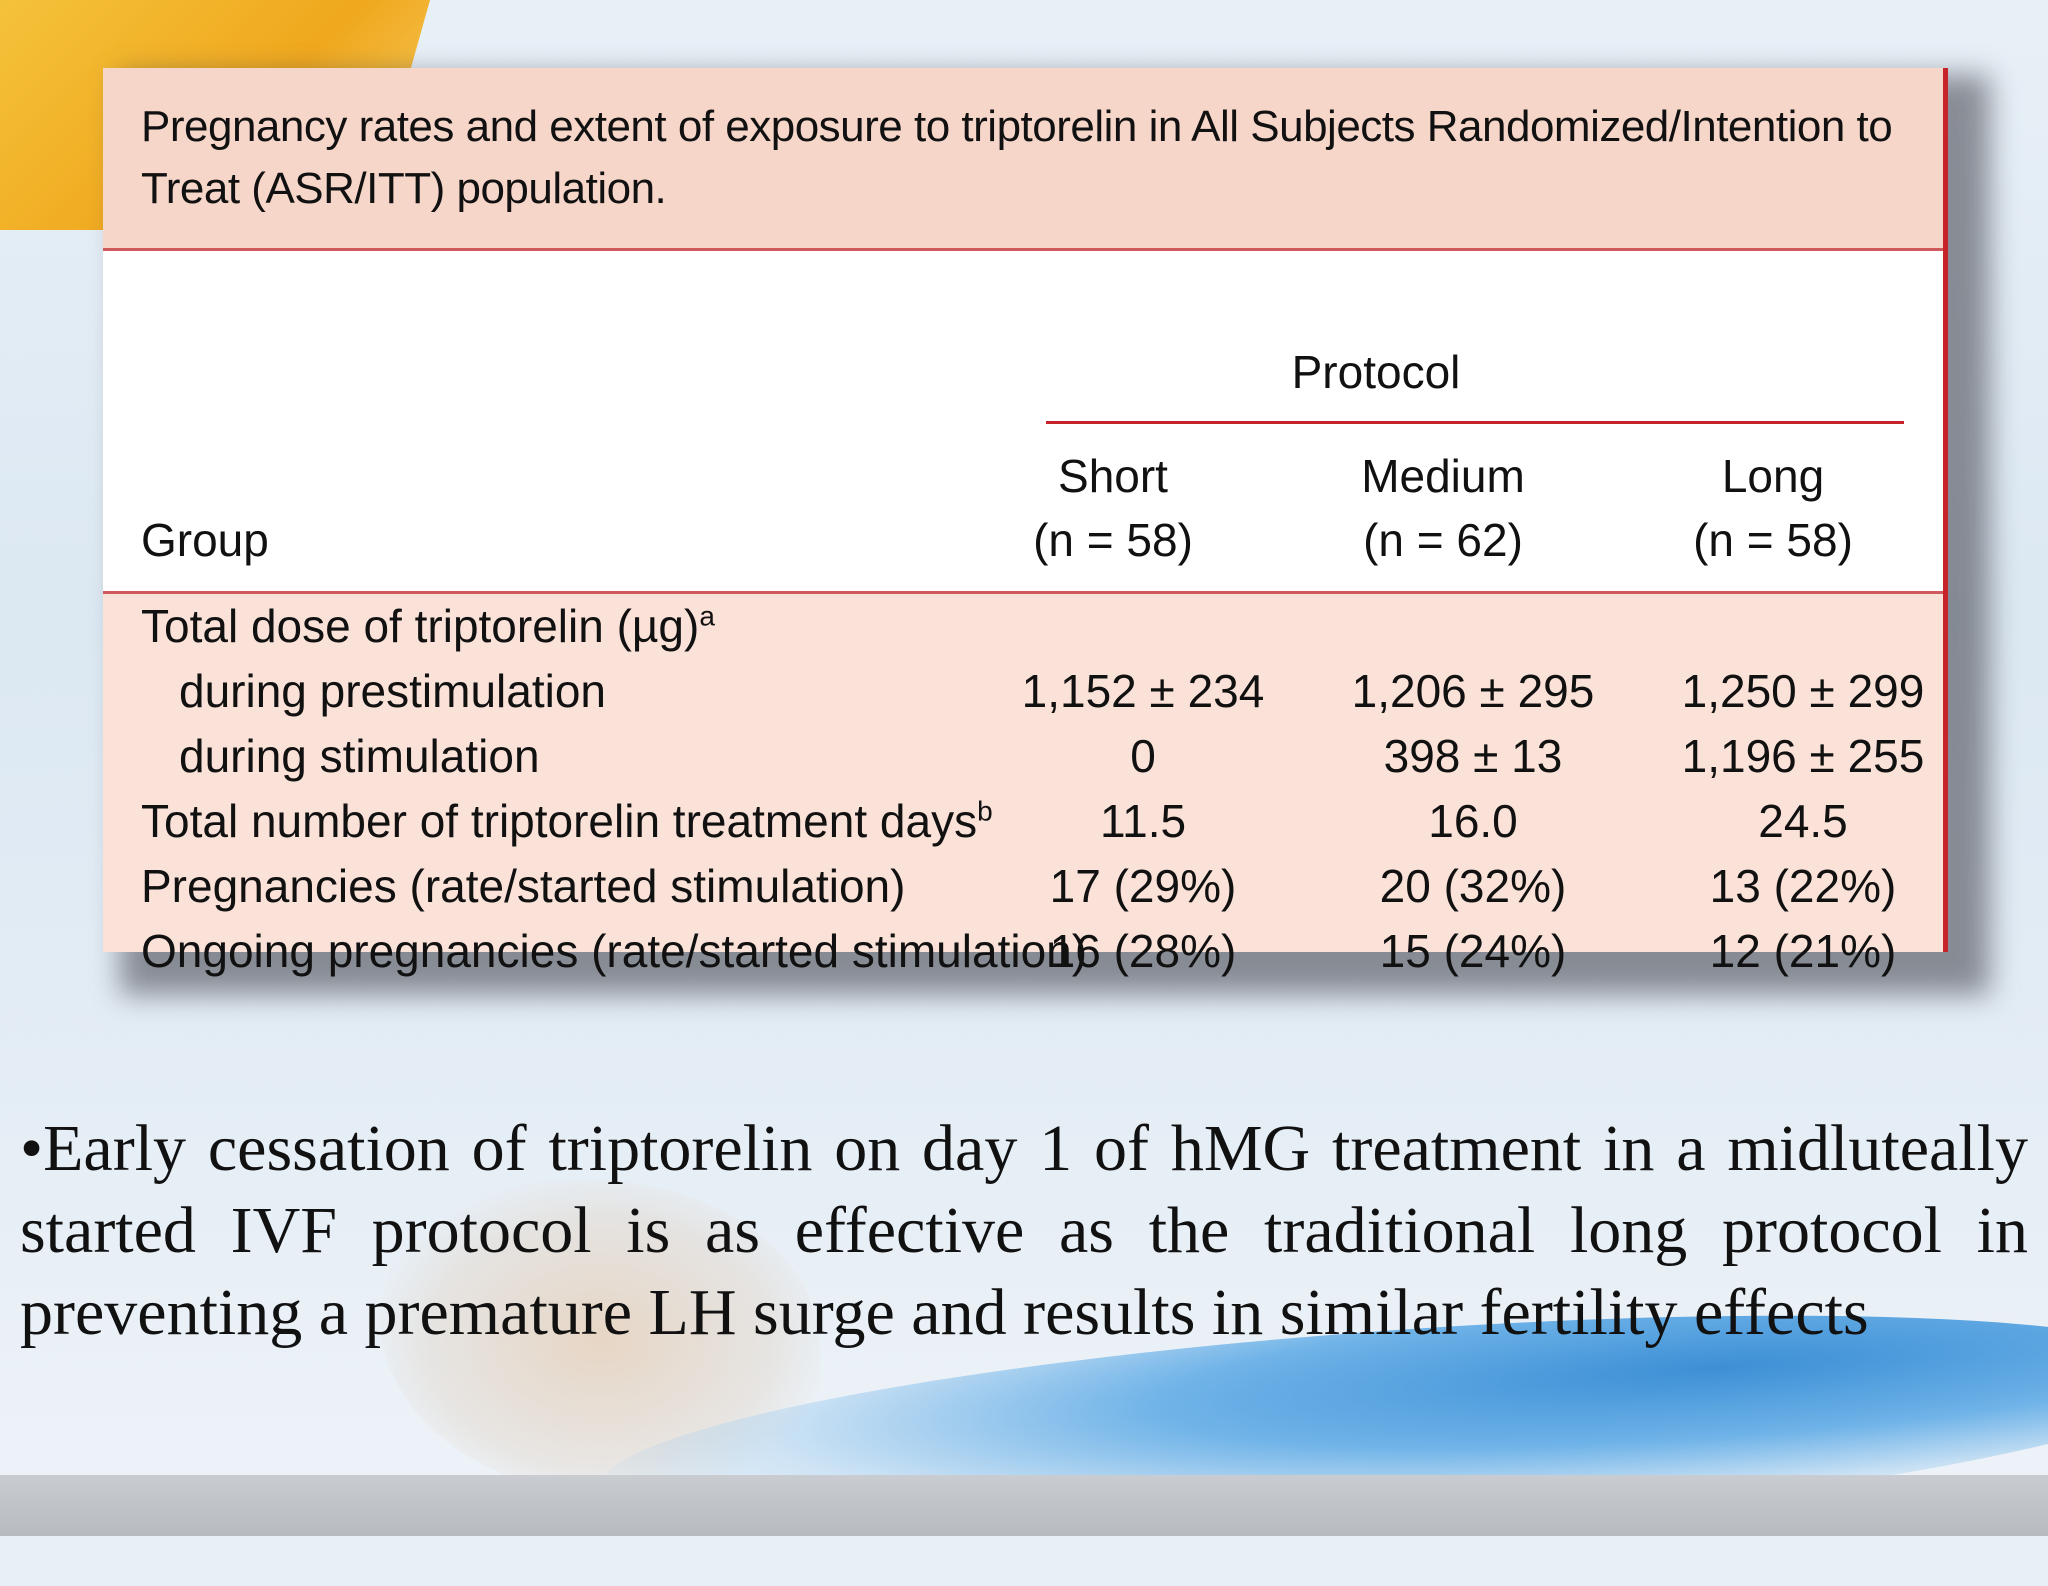  I want to click on table-cell: 1,250 ± 299, so click(1803, 691).